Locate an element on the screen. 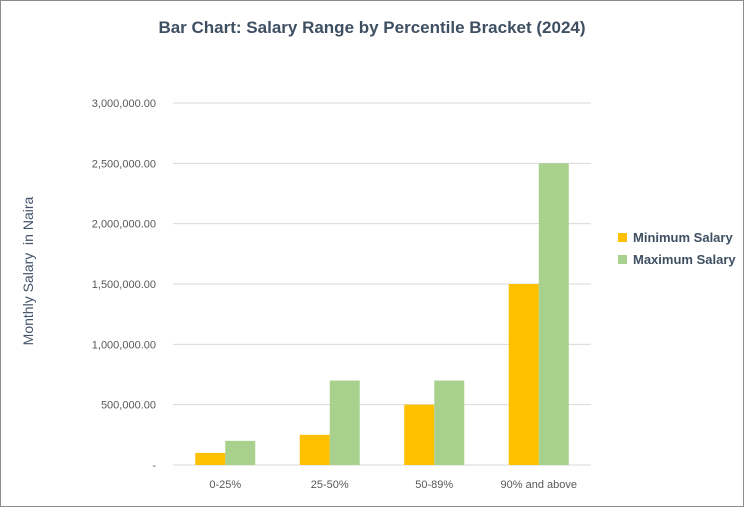 The image size is (744, 507). legend-swatch-maximum is located at coordinates (622, 259).